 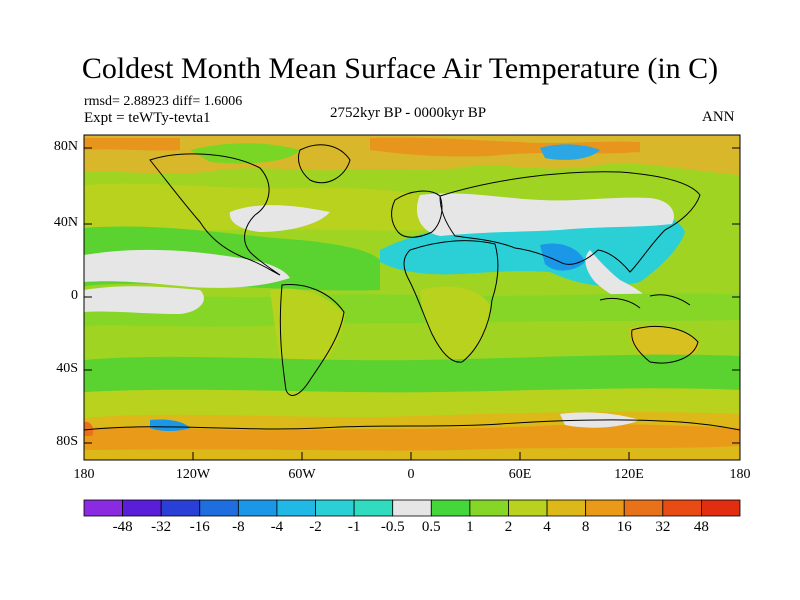 I want to click on season-label: ANN, so click(x=718, y=117).